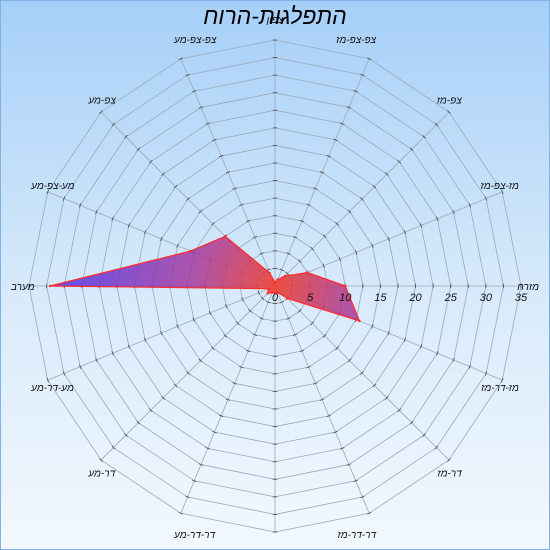  Describe the element at coordinates (380, 298) in the screenshot. I see `tick-label: 15` at that location.